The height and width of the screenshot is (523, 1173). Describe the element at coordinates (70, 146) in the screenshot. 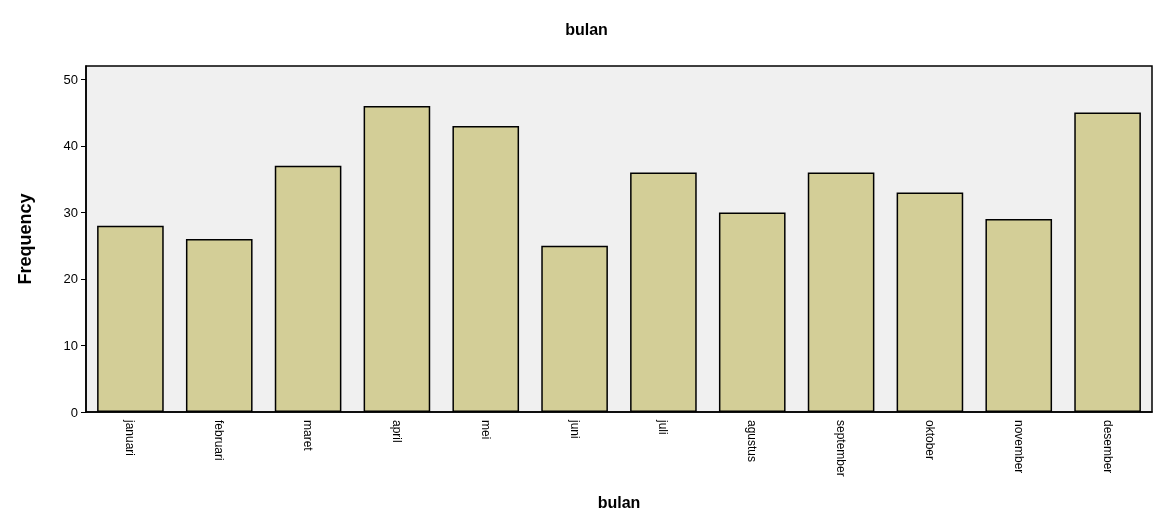

I see `y-tick-label: 40` at that location.